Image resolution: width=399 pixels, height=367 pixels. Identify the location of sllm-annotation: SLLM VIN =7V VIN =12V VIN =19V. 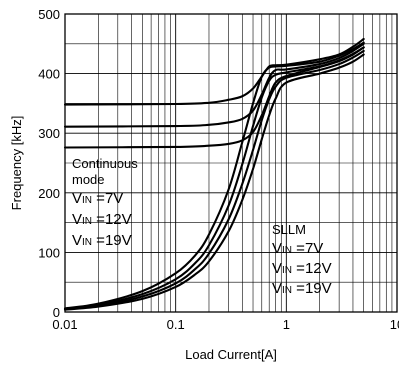
(302, 259).